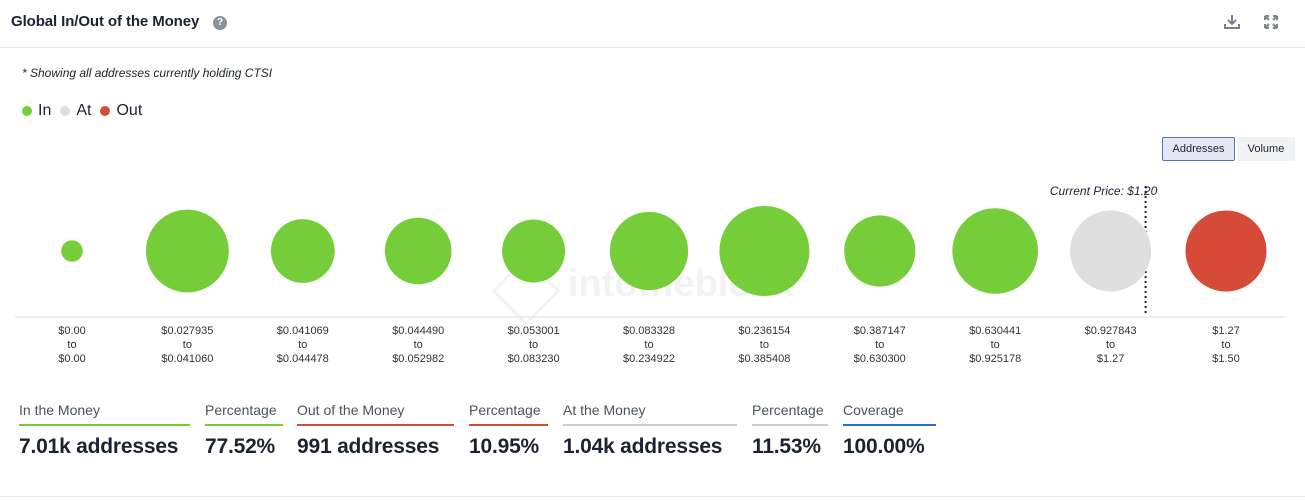 The height and width of the screenshot is (500, 1305). What do you see at coordinates (790, 428) in the screenshot?
I see `stat-at-percentage: Percentage 11.53%` at bounding box center [790, 428].